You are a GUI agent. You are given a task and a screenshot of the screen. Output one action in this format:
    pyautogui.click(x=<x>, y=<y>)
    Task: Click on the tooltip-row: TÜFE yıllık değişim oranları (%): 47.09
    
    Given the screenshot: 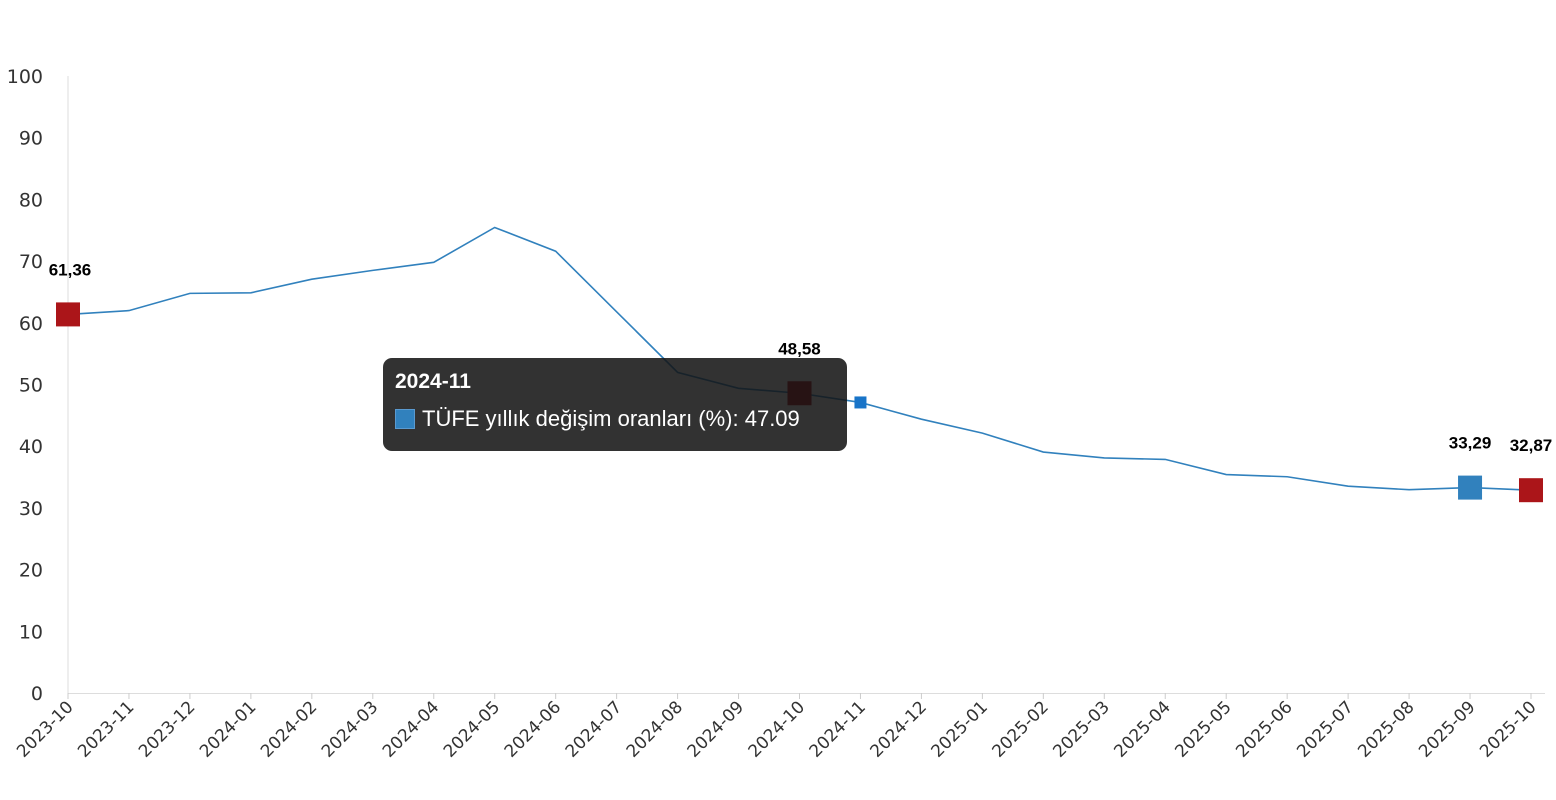 What is the action you would take?
    pyautogui.click(x=615, y=419)
    